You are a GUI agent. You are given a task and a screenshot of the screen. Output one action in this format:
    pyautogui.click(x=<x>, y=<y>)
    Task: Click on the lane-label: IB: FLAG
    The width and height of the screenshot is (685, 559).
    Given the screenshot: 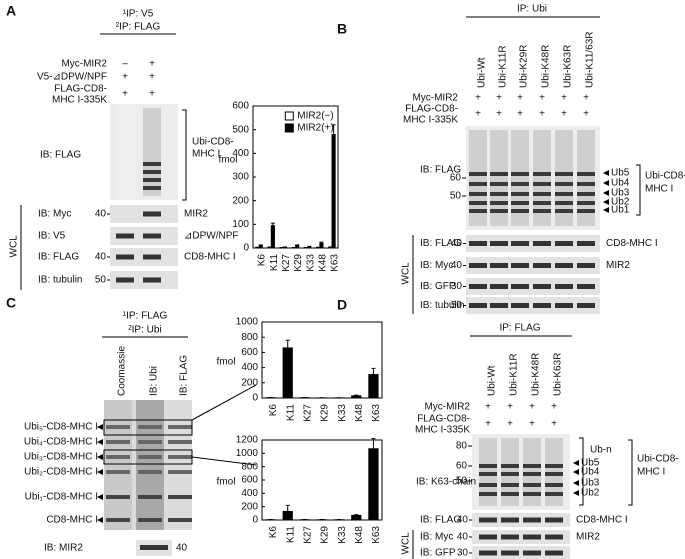 What is the action you would take?
    pyautogui.click(x=184, y=375)
    